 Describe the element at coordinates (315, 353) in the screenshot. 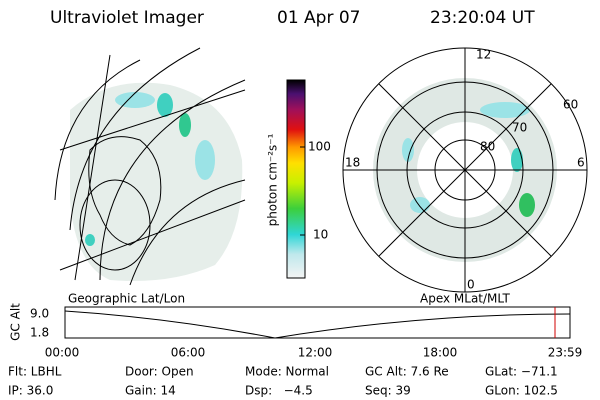

I see `orbit-x-label: 12:00` at that location.